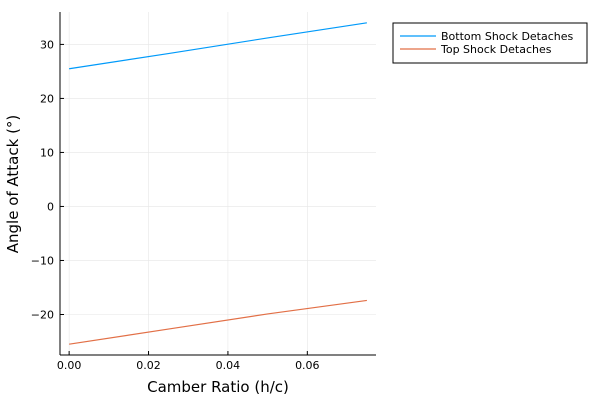  Describe the element at coordinates (50, 206) in the screenshot. I see `y-tick-label: 0` at that location.